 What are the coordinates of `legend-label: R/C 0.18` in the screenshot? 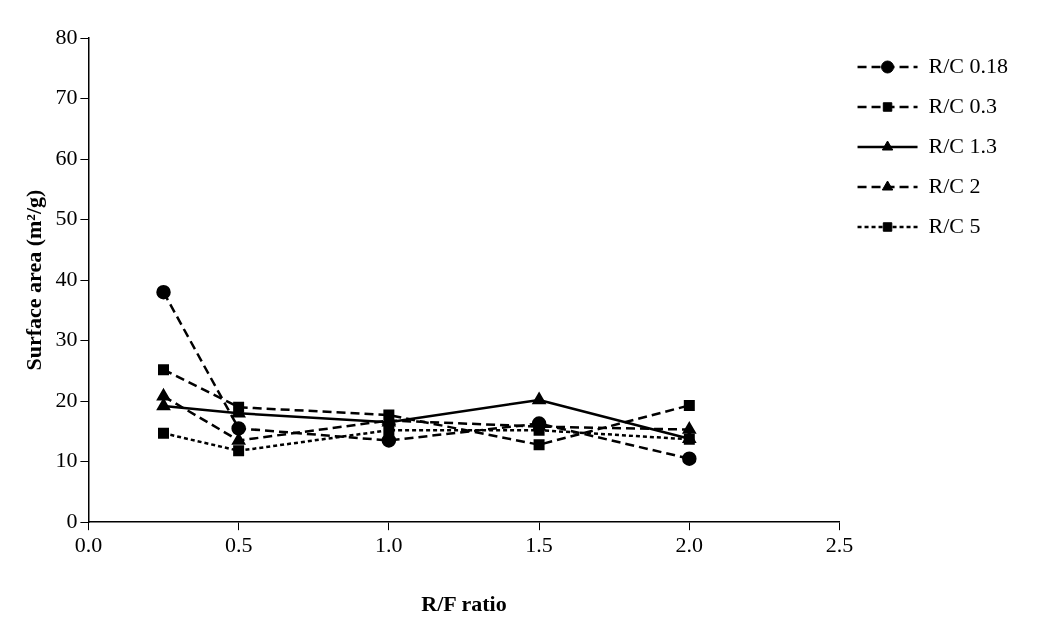 It's located at (968, 65).